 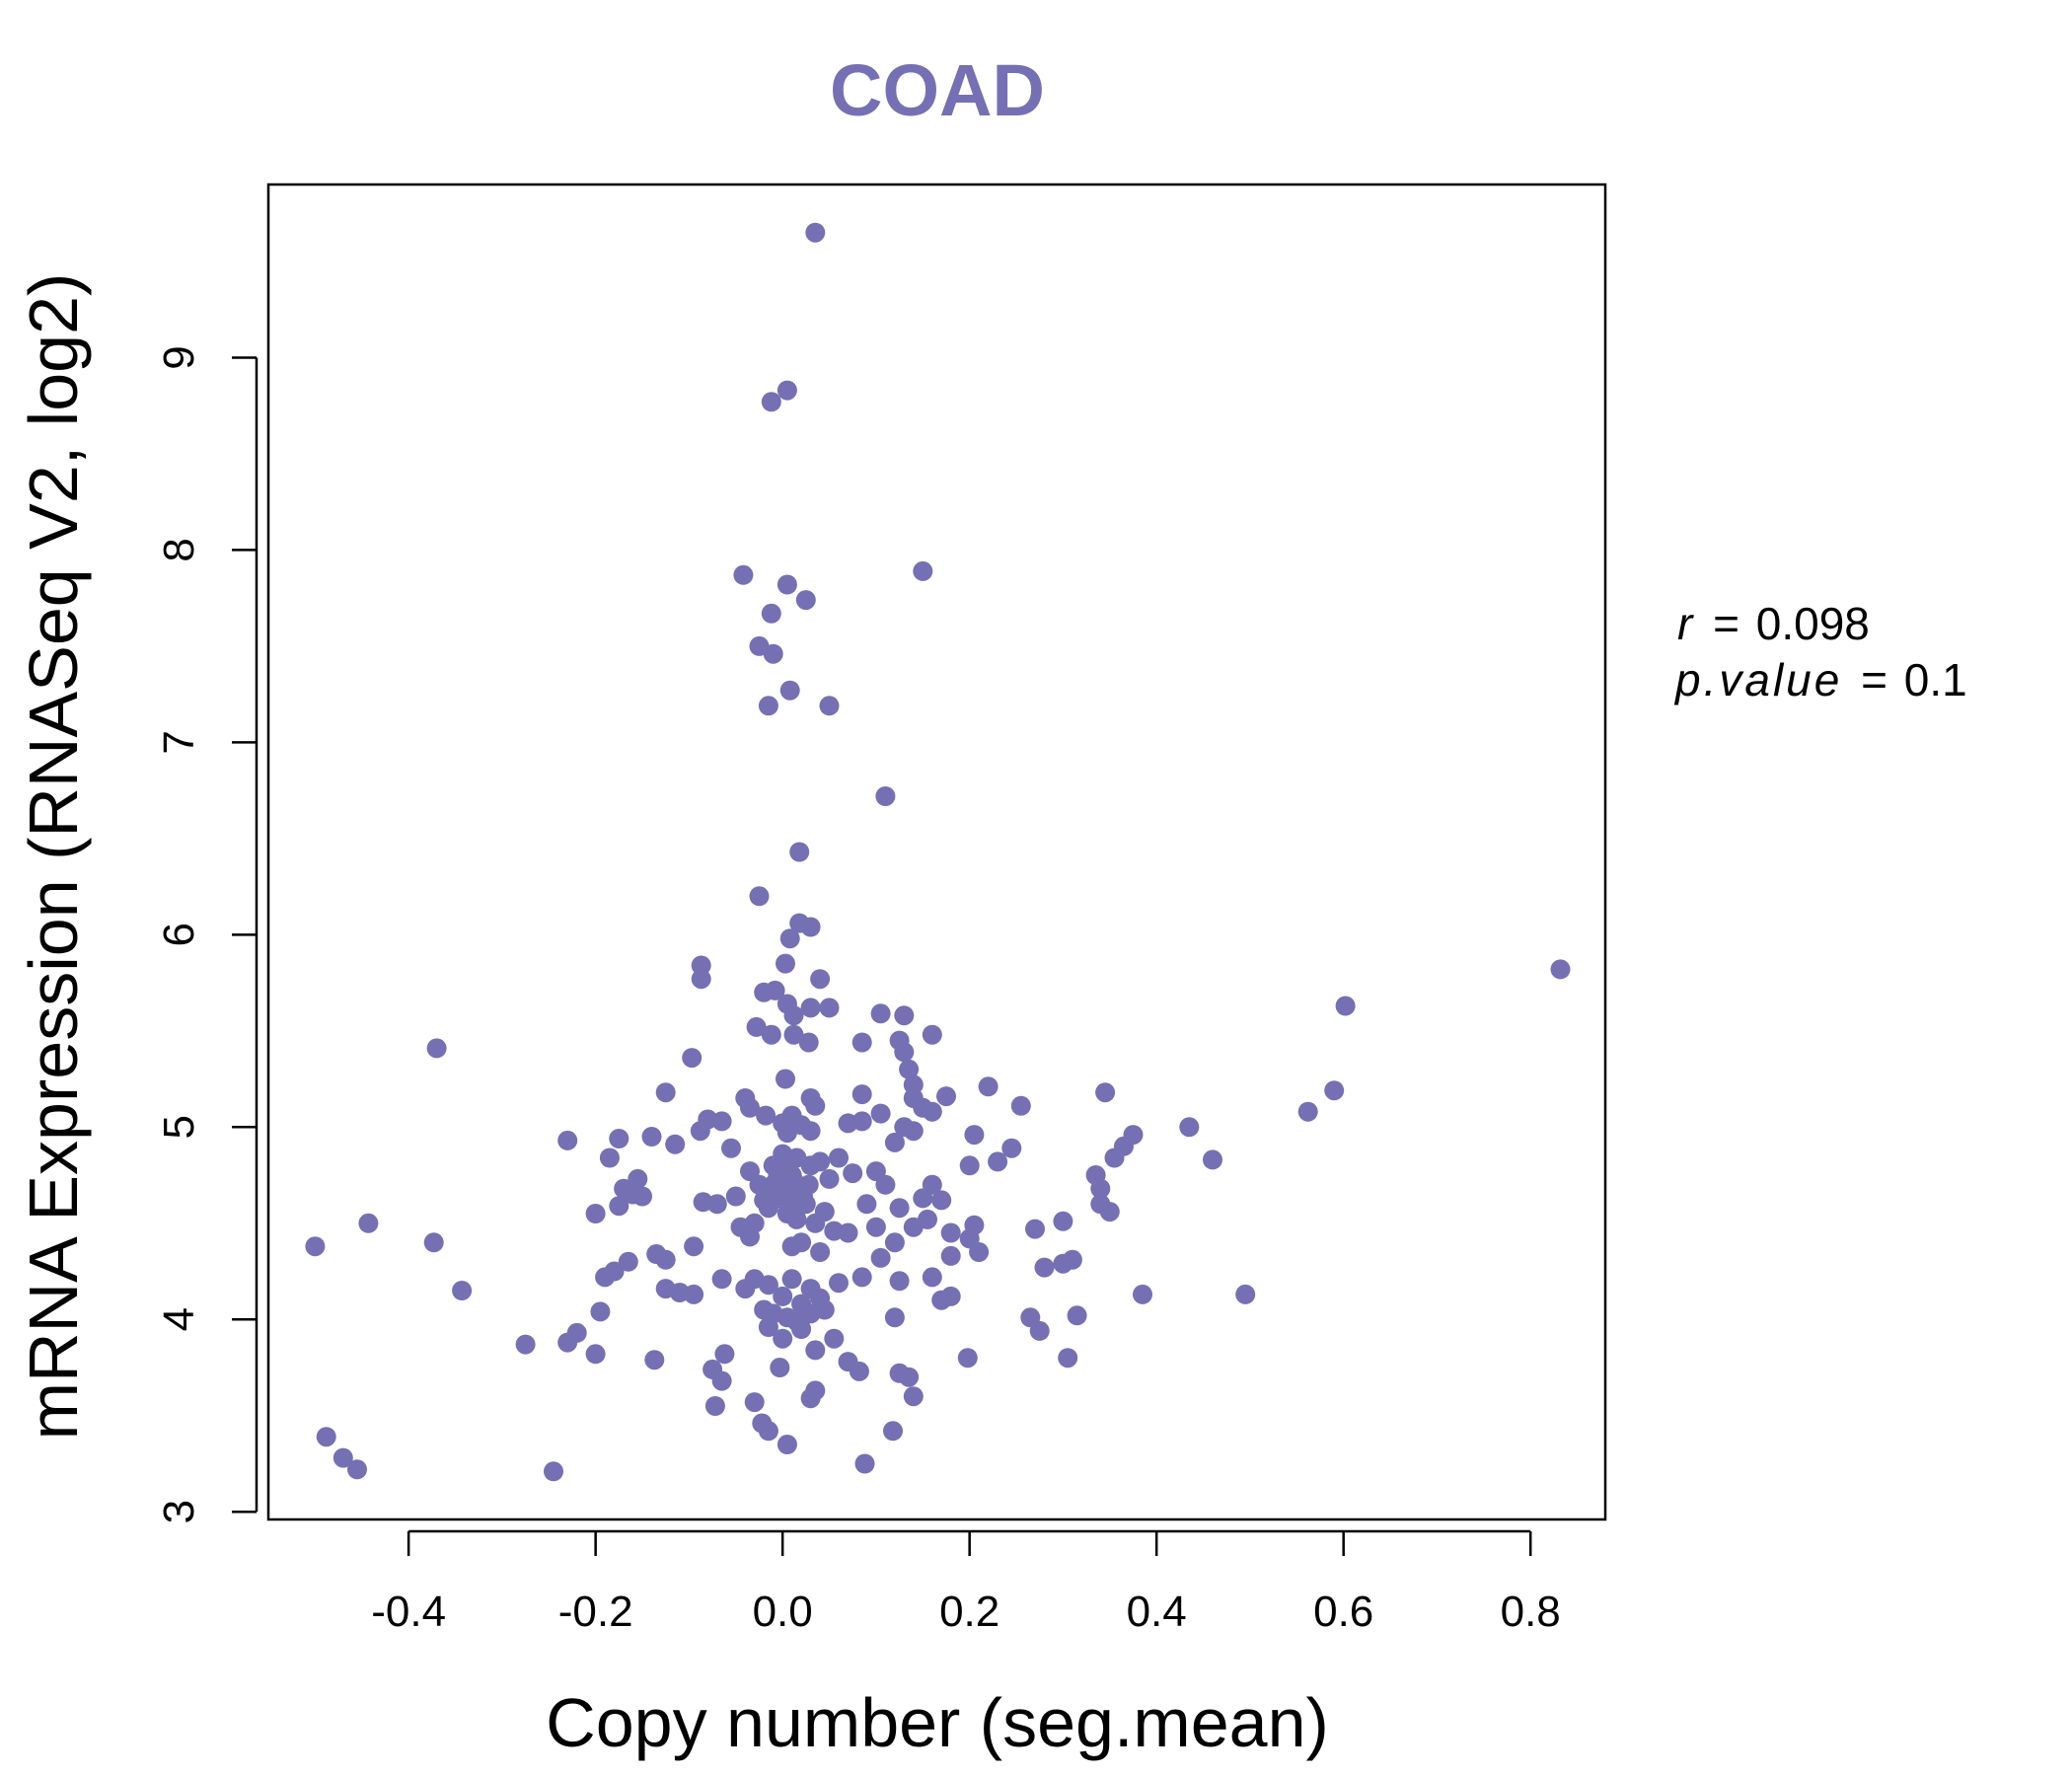 I want to click on r-value: 0.098, so click(x=1813, y=624).